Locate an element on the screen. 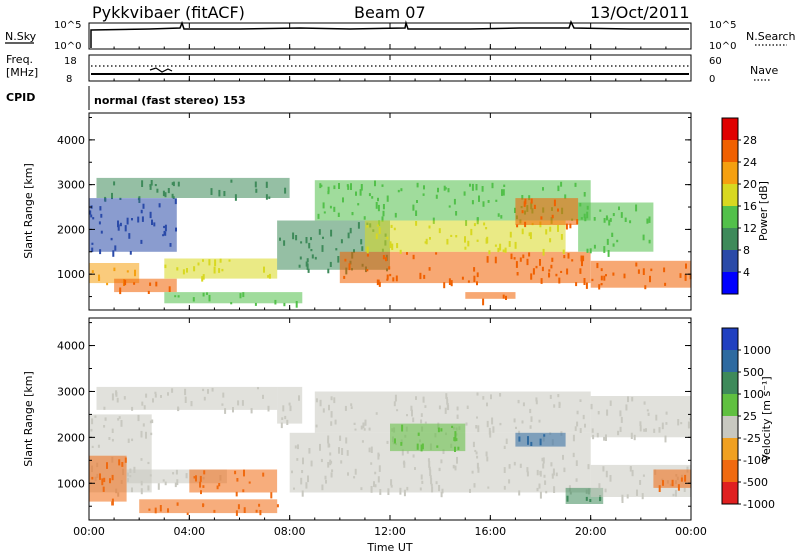 The image size is (800, 554). colorbar-tick-label: -1000 is located at coordinates (759, 504).